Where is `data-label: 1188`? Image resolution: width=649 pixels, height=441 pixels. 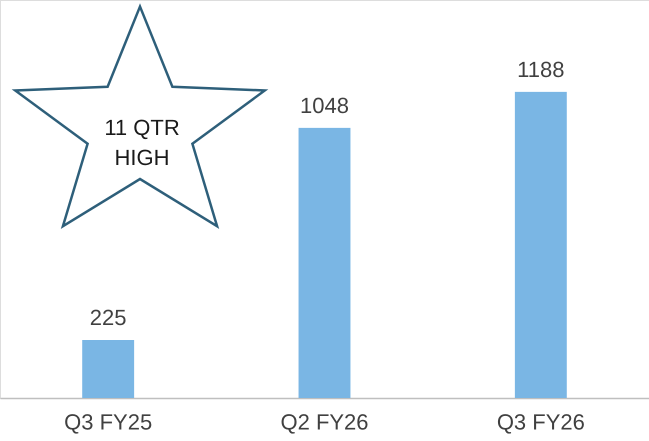 data-label: 1188 is located at coordinates (540, 69).